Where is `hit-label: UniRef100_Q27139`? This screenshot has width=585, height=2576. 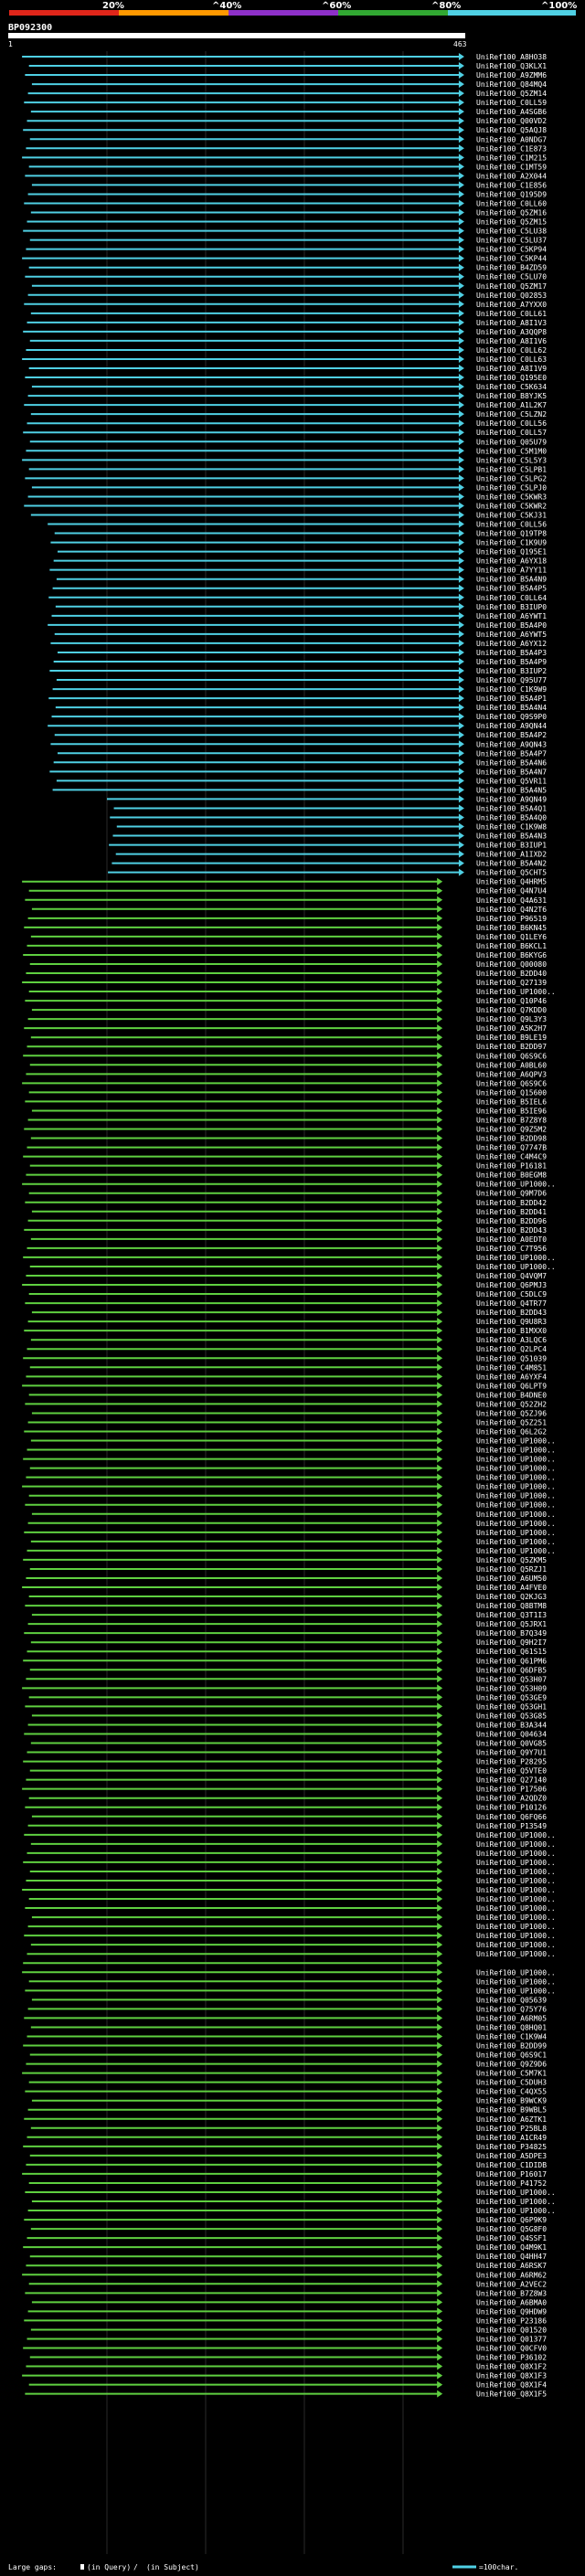 hit-label: UniRef100_Q27139 is located at coordinates (512, 983).